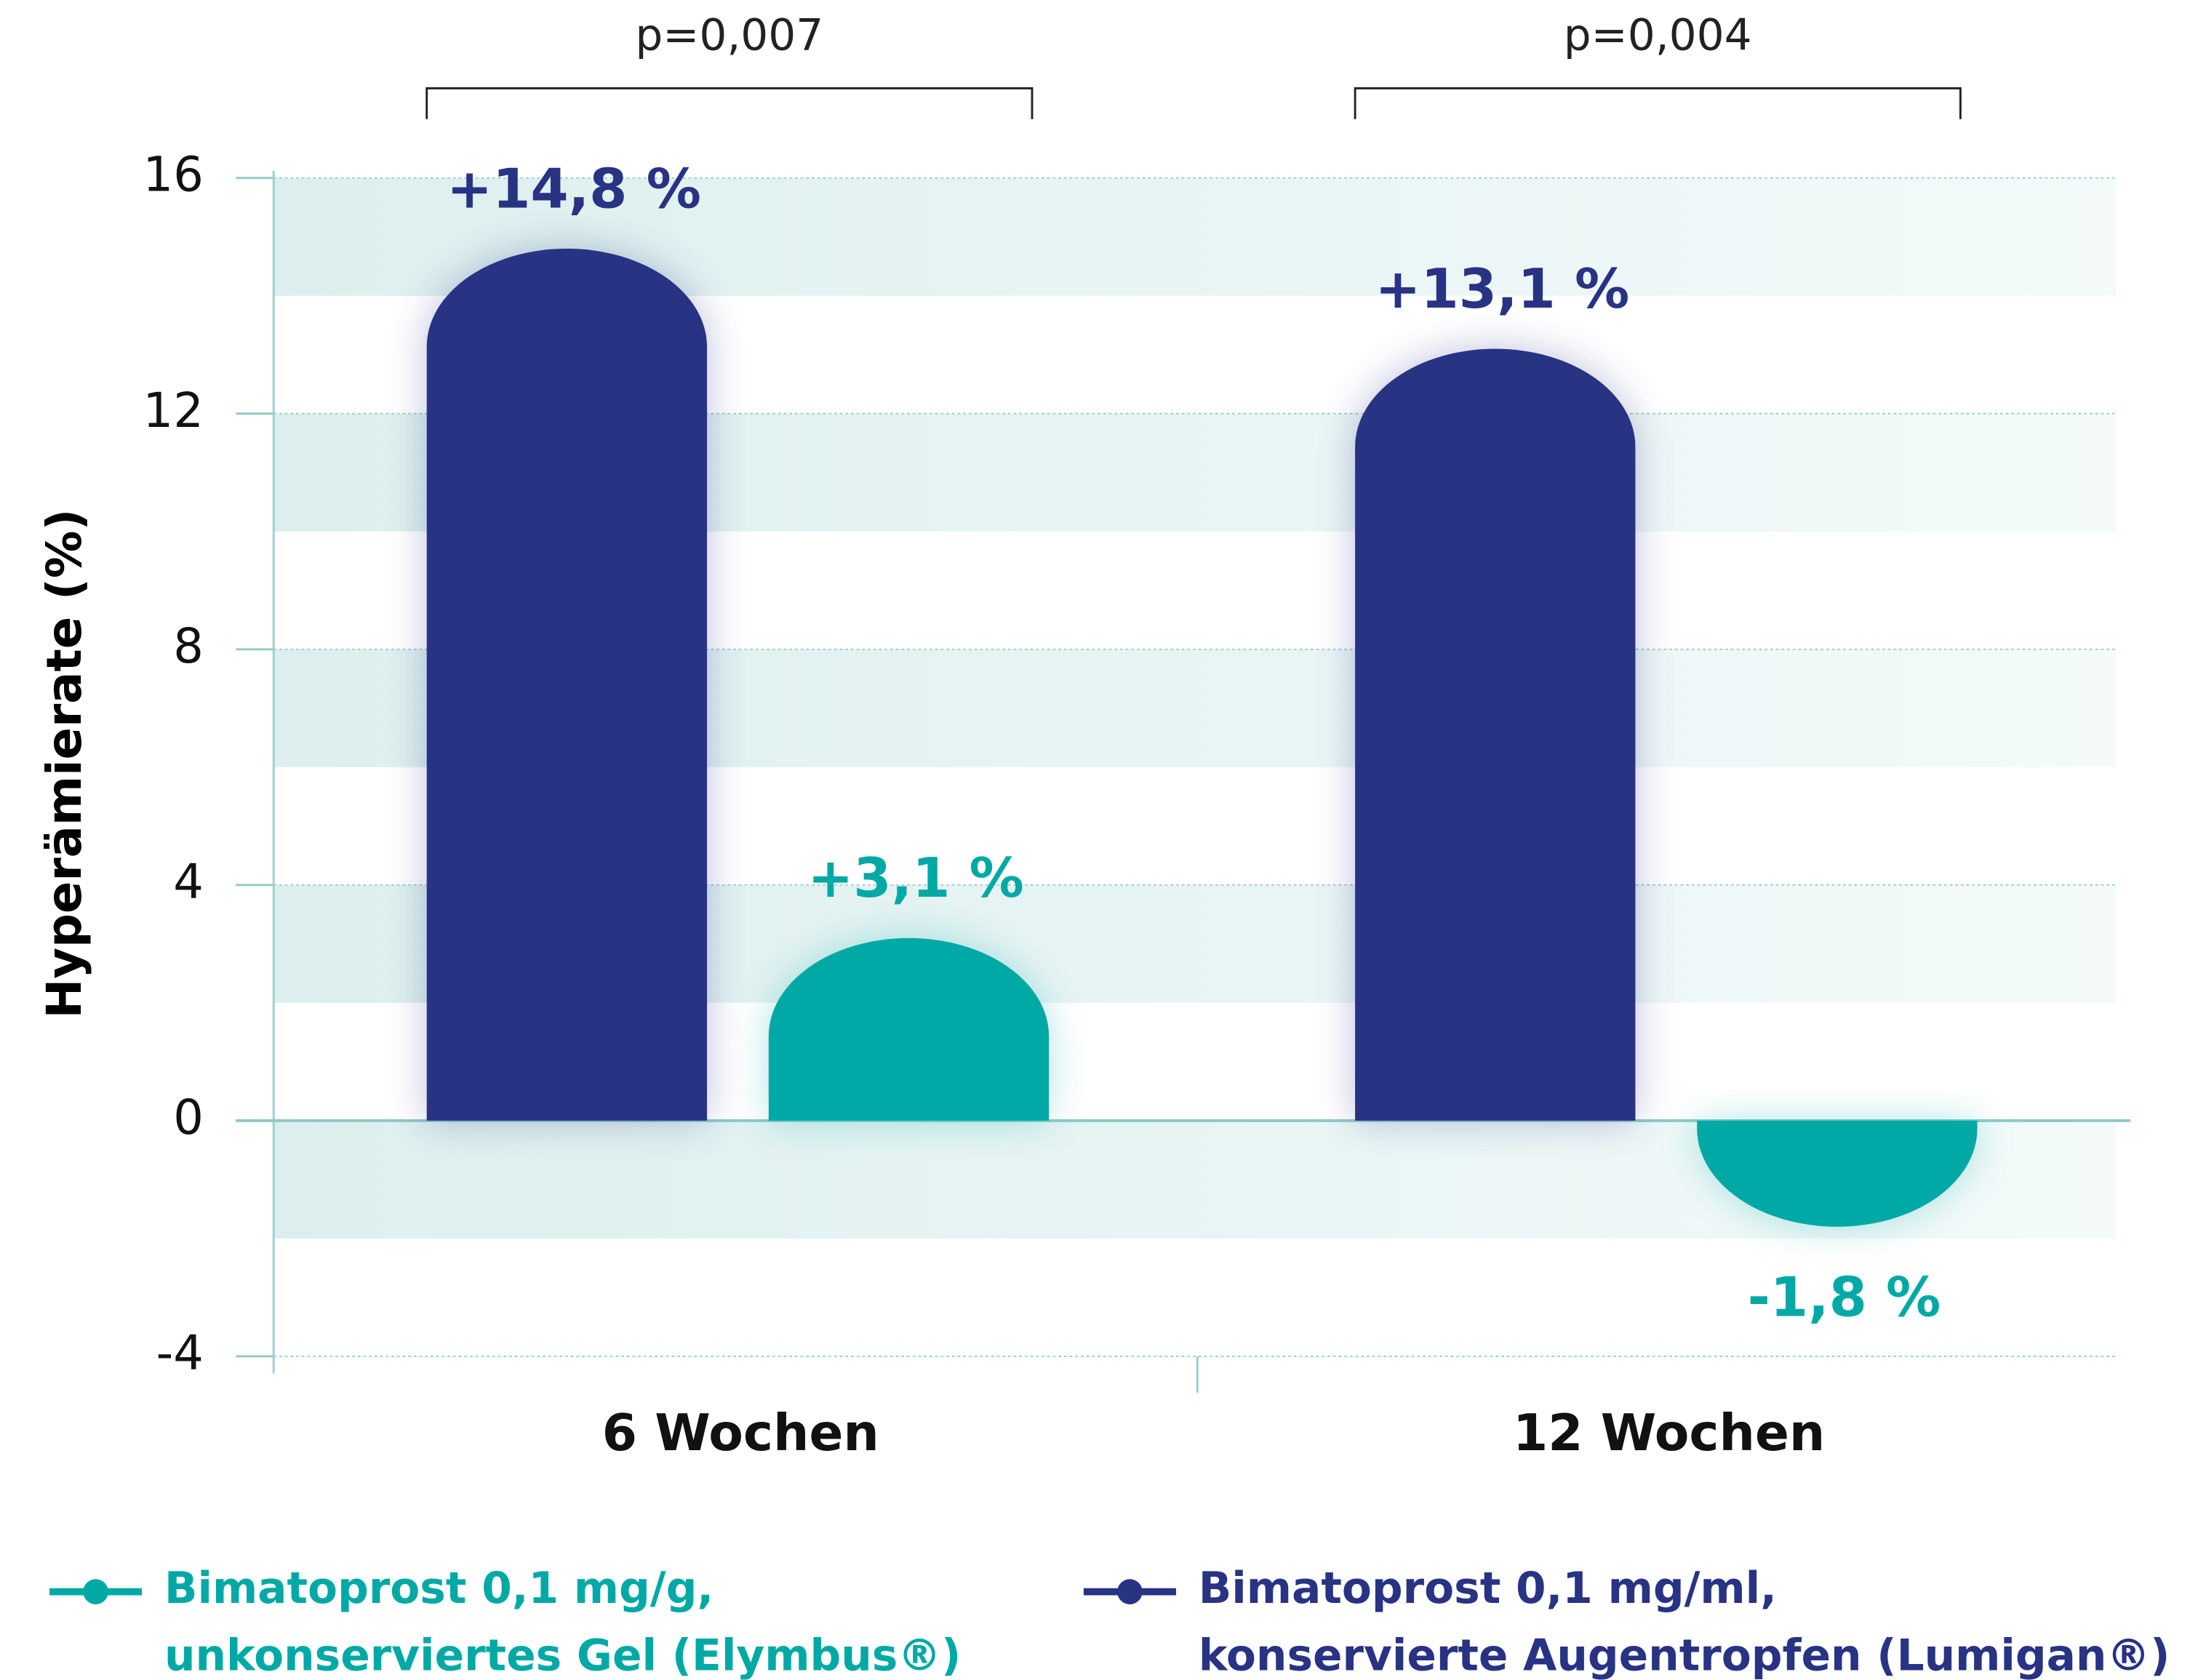 The height and width of the screenshot is (1680, 2198). I want to click on y-tick-label: 16, so click(173, 175).